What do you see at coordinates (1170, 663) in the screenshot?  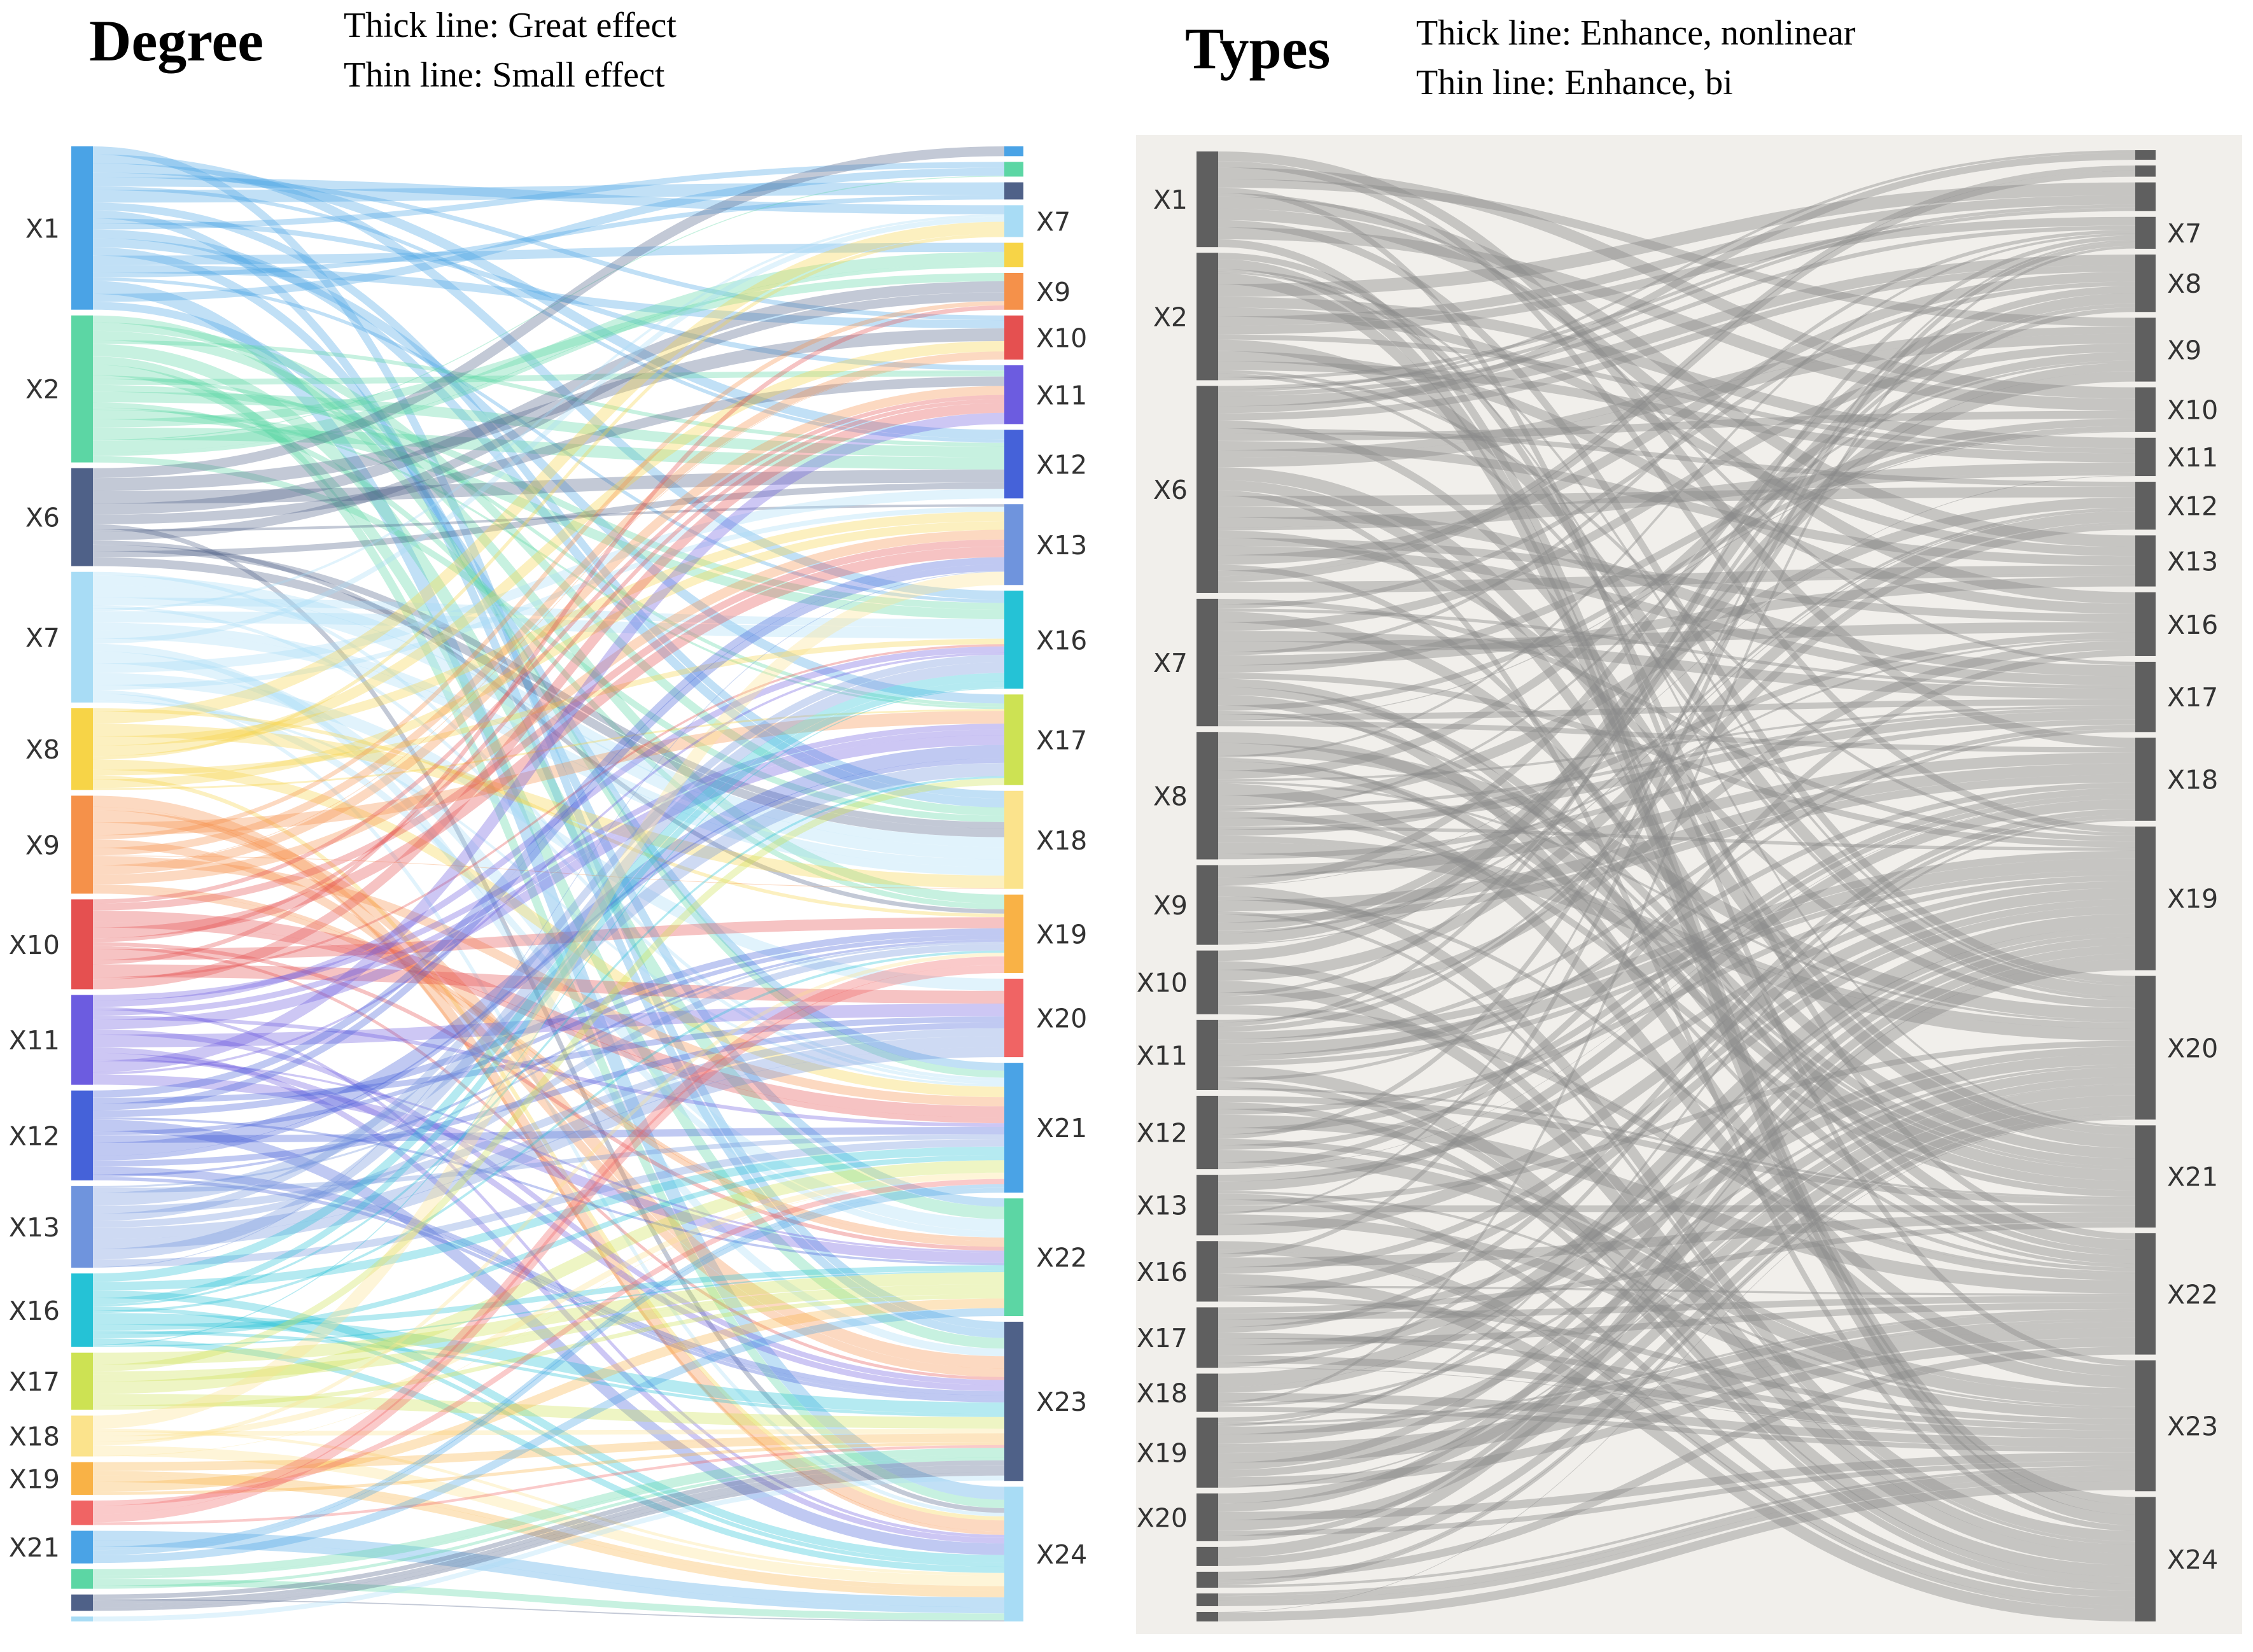 I see `source-label: X7` at bounding box center [1170, 663].